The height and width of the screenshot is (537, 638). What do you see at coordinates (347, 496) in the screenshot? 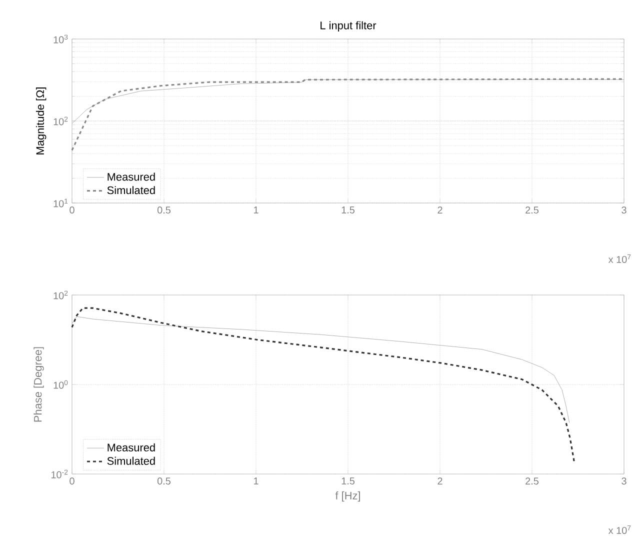
I see `x-axis-title: f [Hz]` at bounding box center [347, 496].